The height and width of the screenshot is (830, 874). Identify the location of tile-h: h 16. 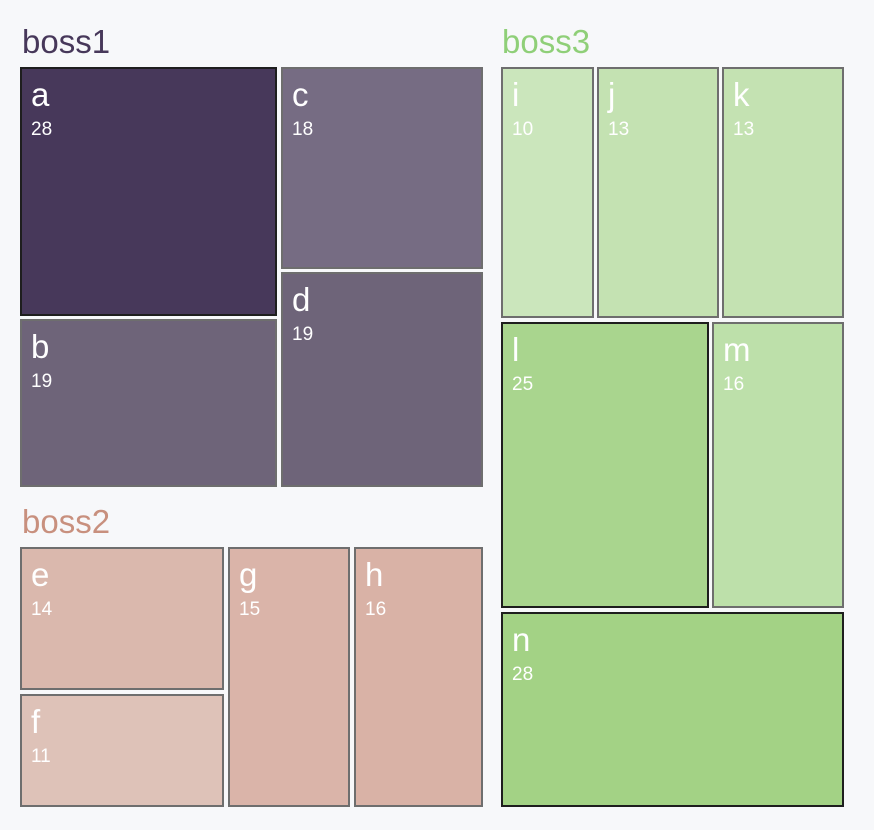
(418, 677).